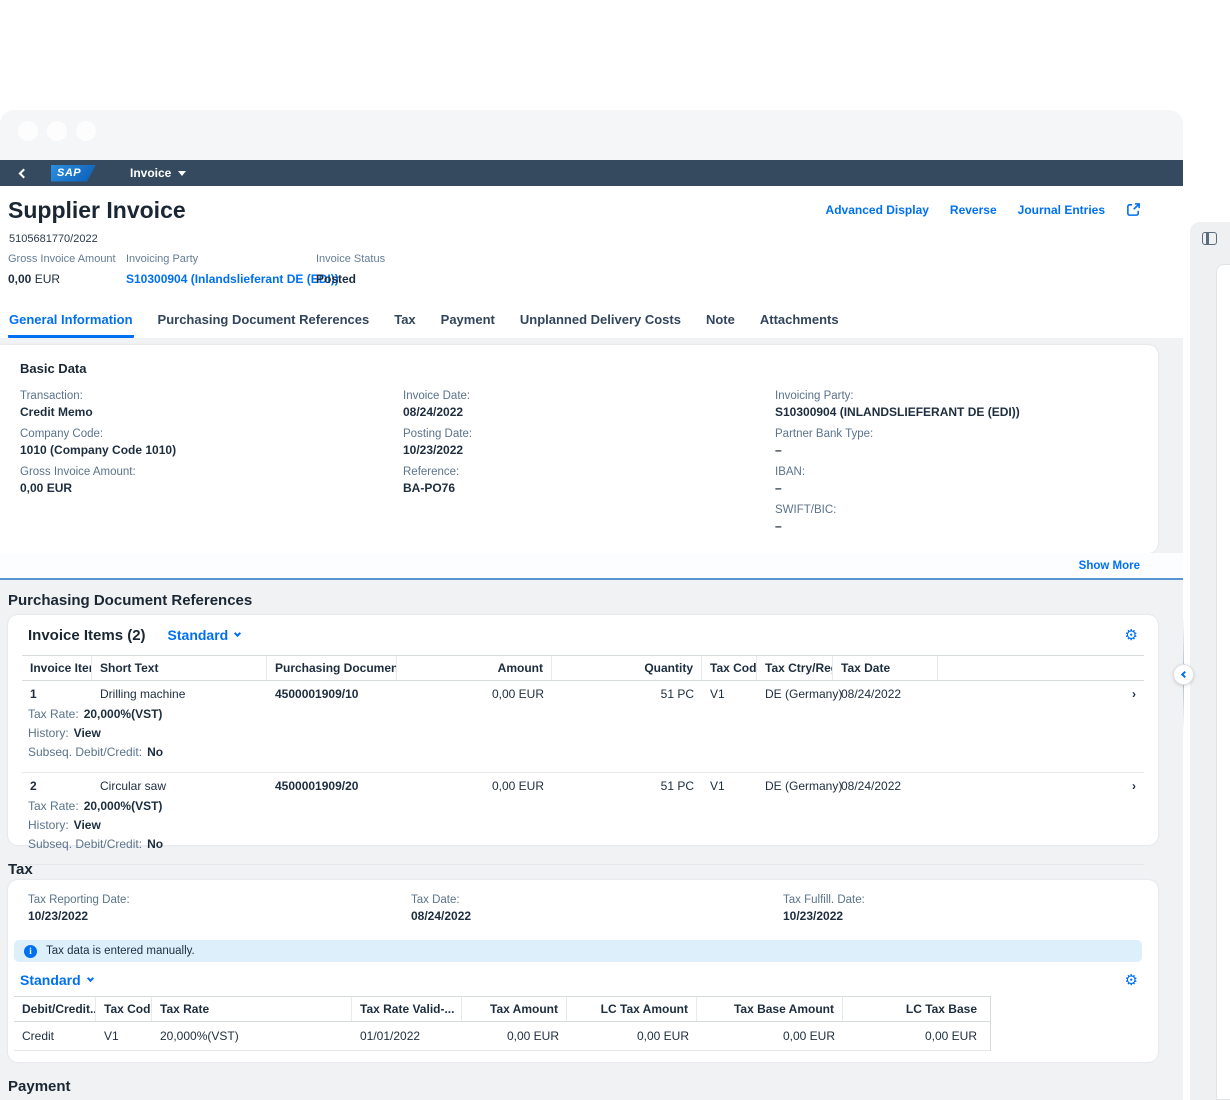 Image resolution: width=1230 pixels, height=1100 pixels. Describe the element at coordinates (232, 279) in the screenshot. I see `invoicing-party-link: S10300904 (Inlandslieferant DE (EDI))` at that location.